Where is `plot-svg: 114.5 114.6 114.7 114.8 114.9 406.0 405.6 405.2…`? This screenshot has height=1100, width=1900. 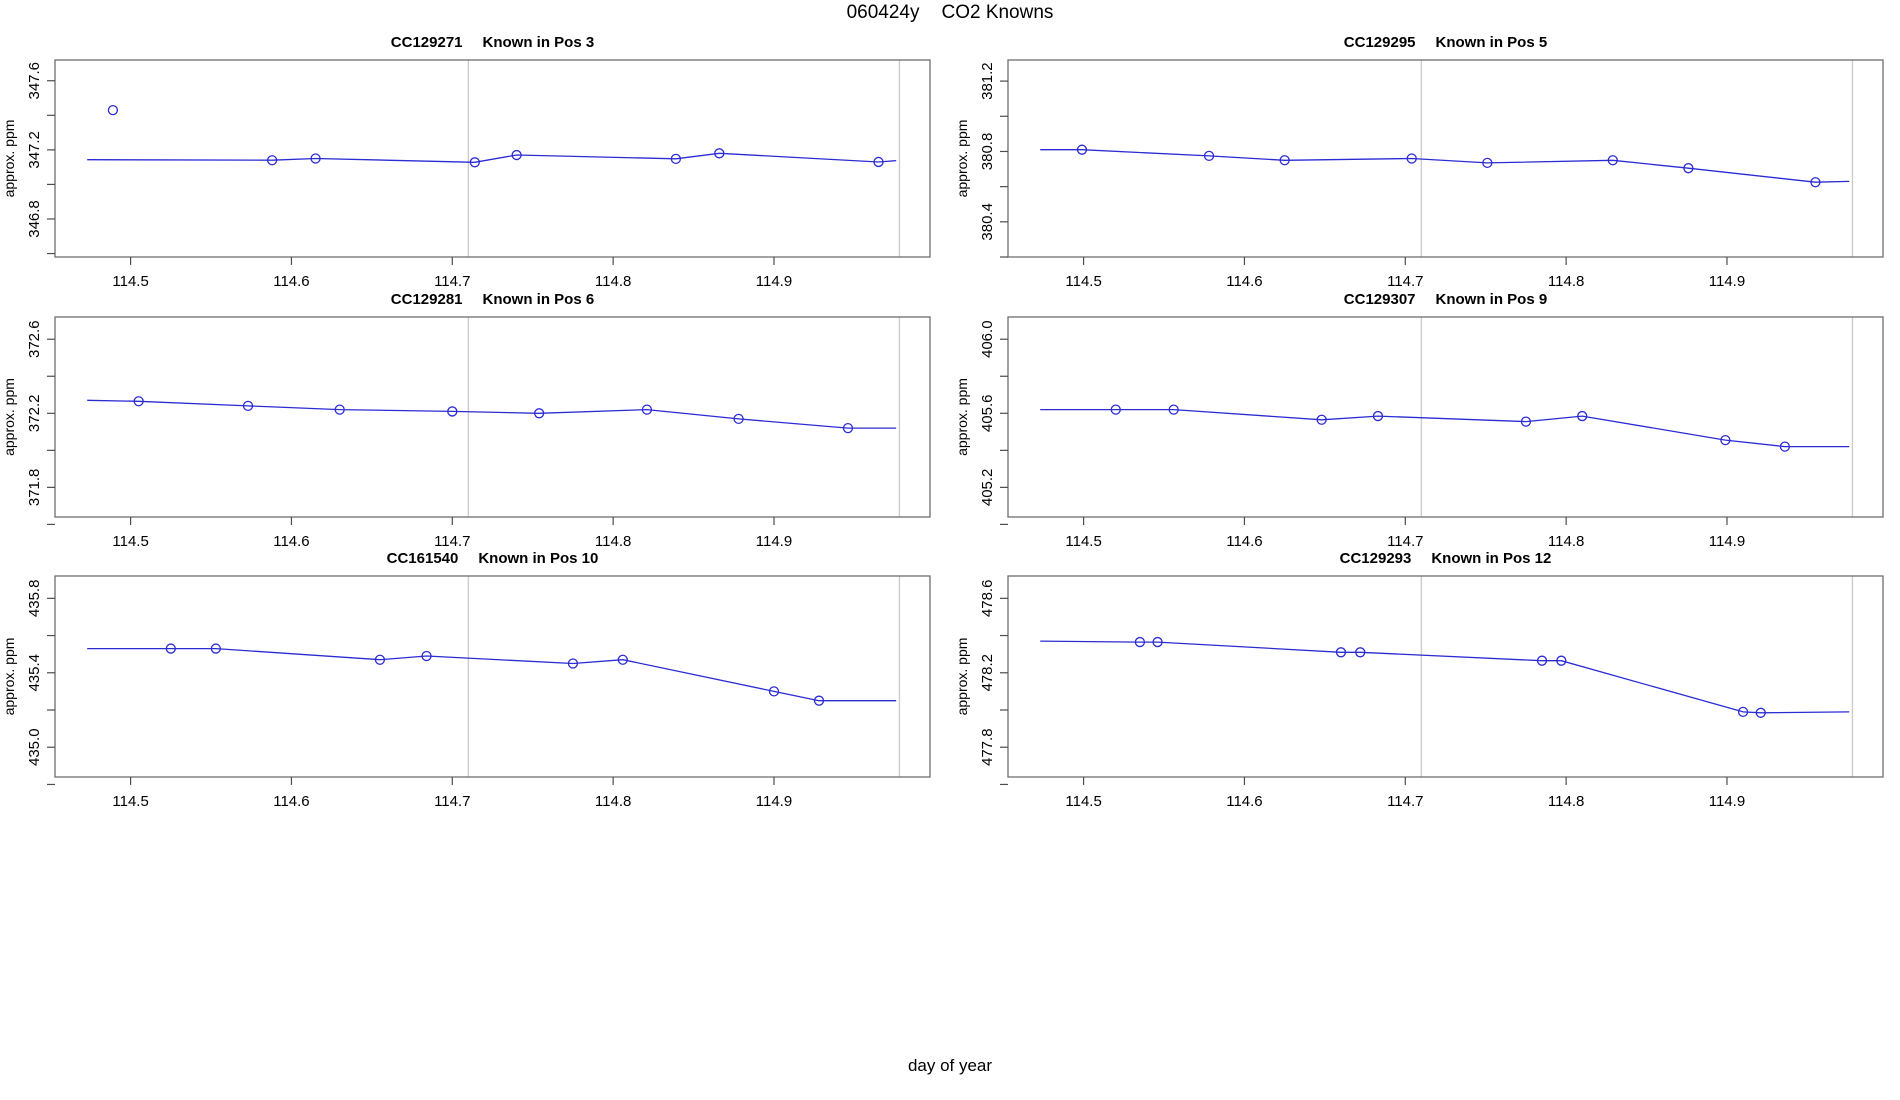
plot-svg: 114.5 114.6 114.7 114.8 114.9 406.0 405.6 405.2… is located at coordinates (1419, 433).